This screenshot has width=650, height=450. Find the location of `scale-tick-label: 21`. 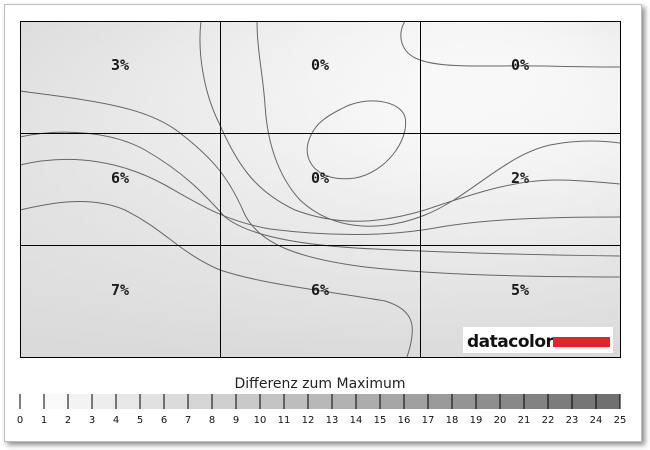

scale-tick-label: 21 is located at coordinates (524, 420).